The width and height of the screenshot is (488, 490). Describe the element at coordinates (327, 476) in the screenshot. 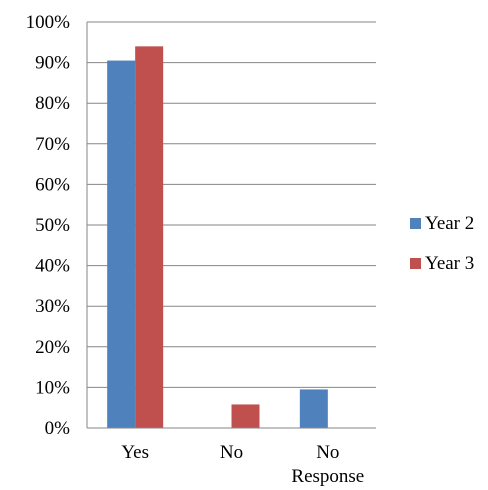

I see `x-tick-label: Response` at that location.